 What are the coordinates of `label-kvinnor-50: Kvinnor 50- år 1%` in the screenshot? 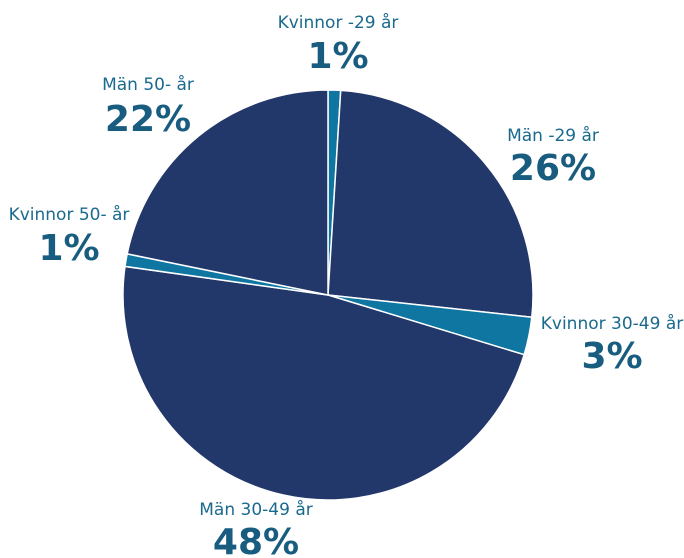 It's located at (69, 236).